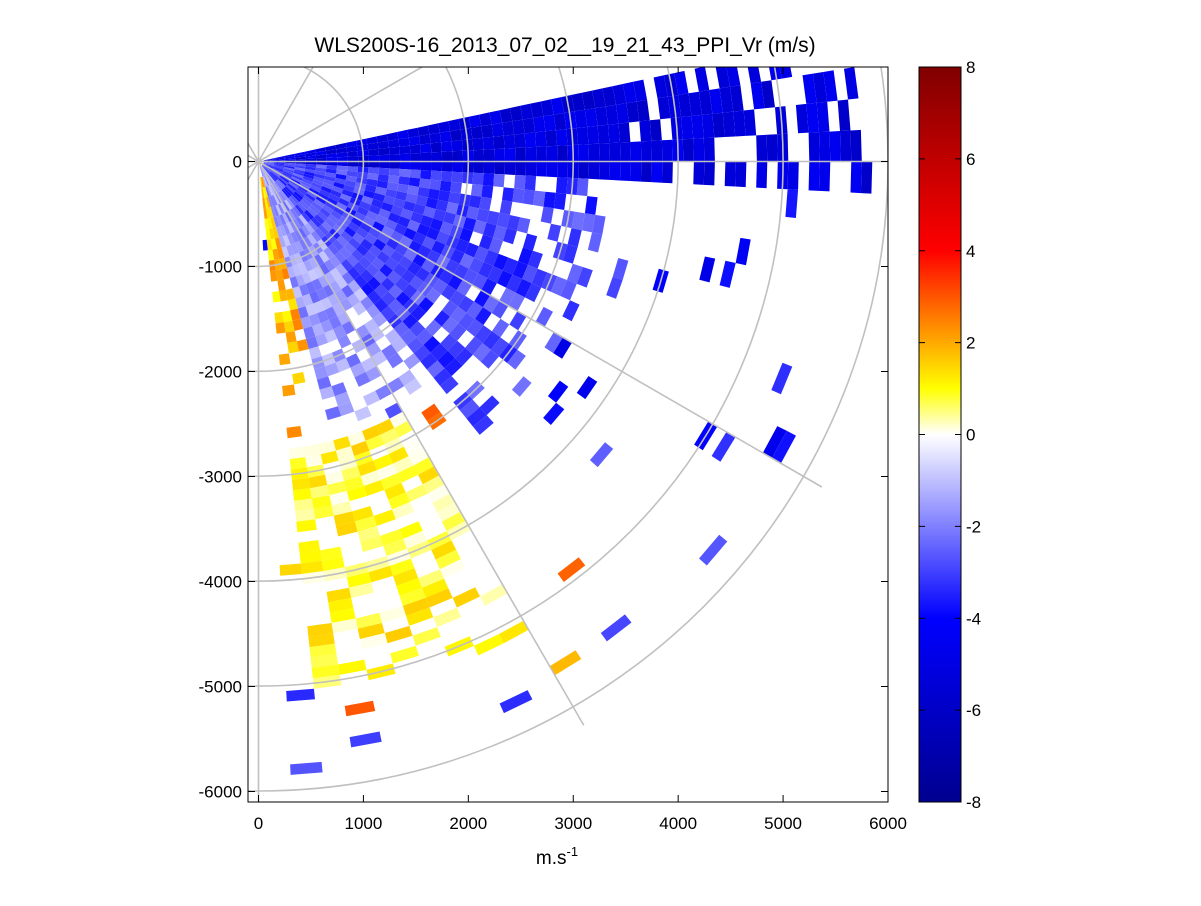  Describe the element at coordinates (220, 372) in the screenshot. I see `y-tick-label: -2000` at that location.